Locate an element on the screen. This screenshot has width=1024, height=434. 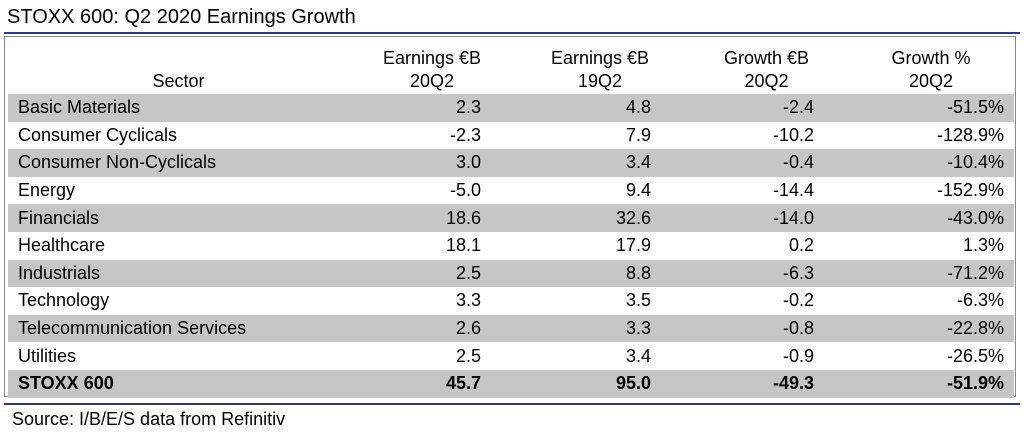
cell-sector-total: STOXX 600 is located at coordinates (178, 383).